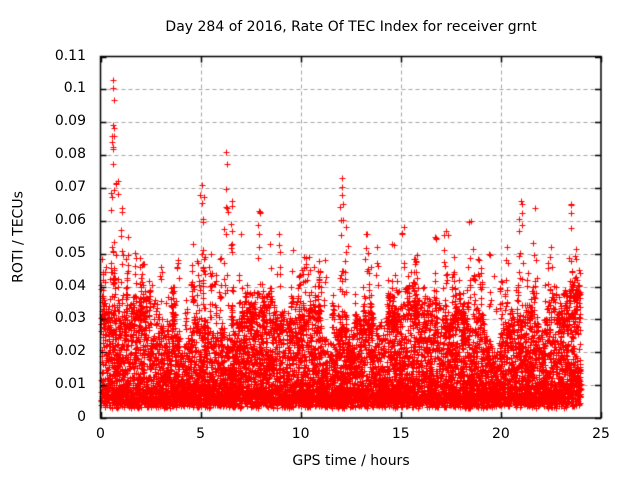 Image resolution: width=640 pixels, height=480 pixels. What do you see at coordinates (70, 384) in the screenshot?
I see `y-tick-label: 0.01` at bounding box center [70, 384].